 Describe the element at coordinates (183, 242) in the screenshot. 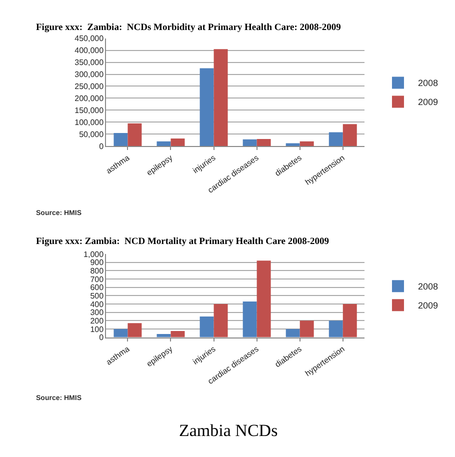

I see `chart-title: Figure xxx: Zambia: NCD Mortality at Primary Health Care 2008-2009` at that location.